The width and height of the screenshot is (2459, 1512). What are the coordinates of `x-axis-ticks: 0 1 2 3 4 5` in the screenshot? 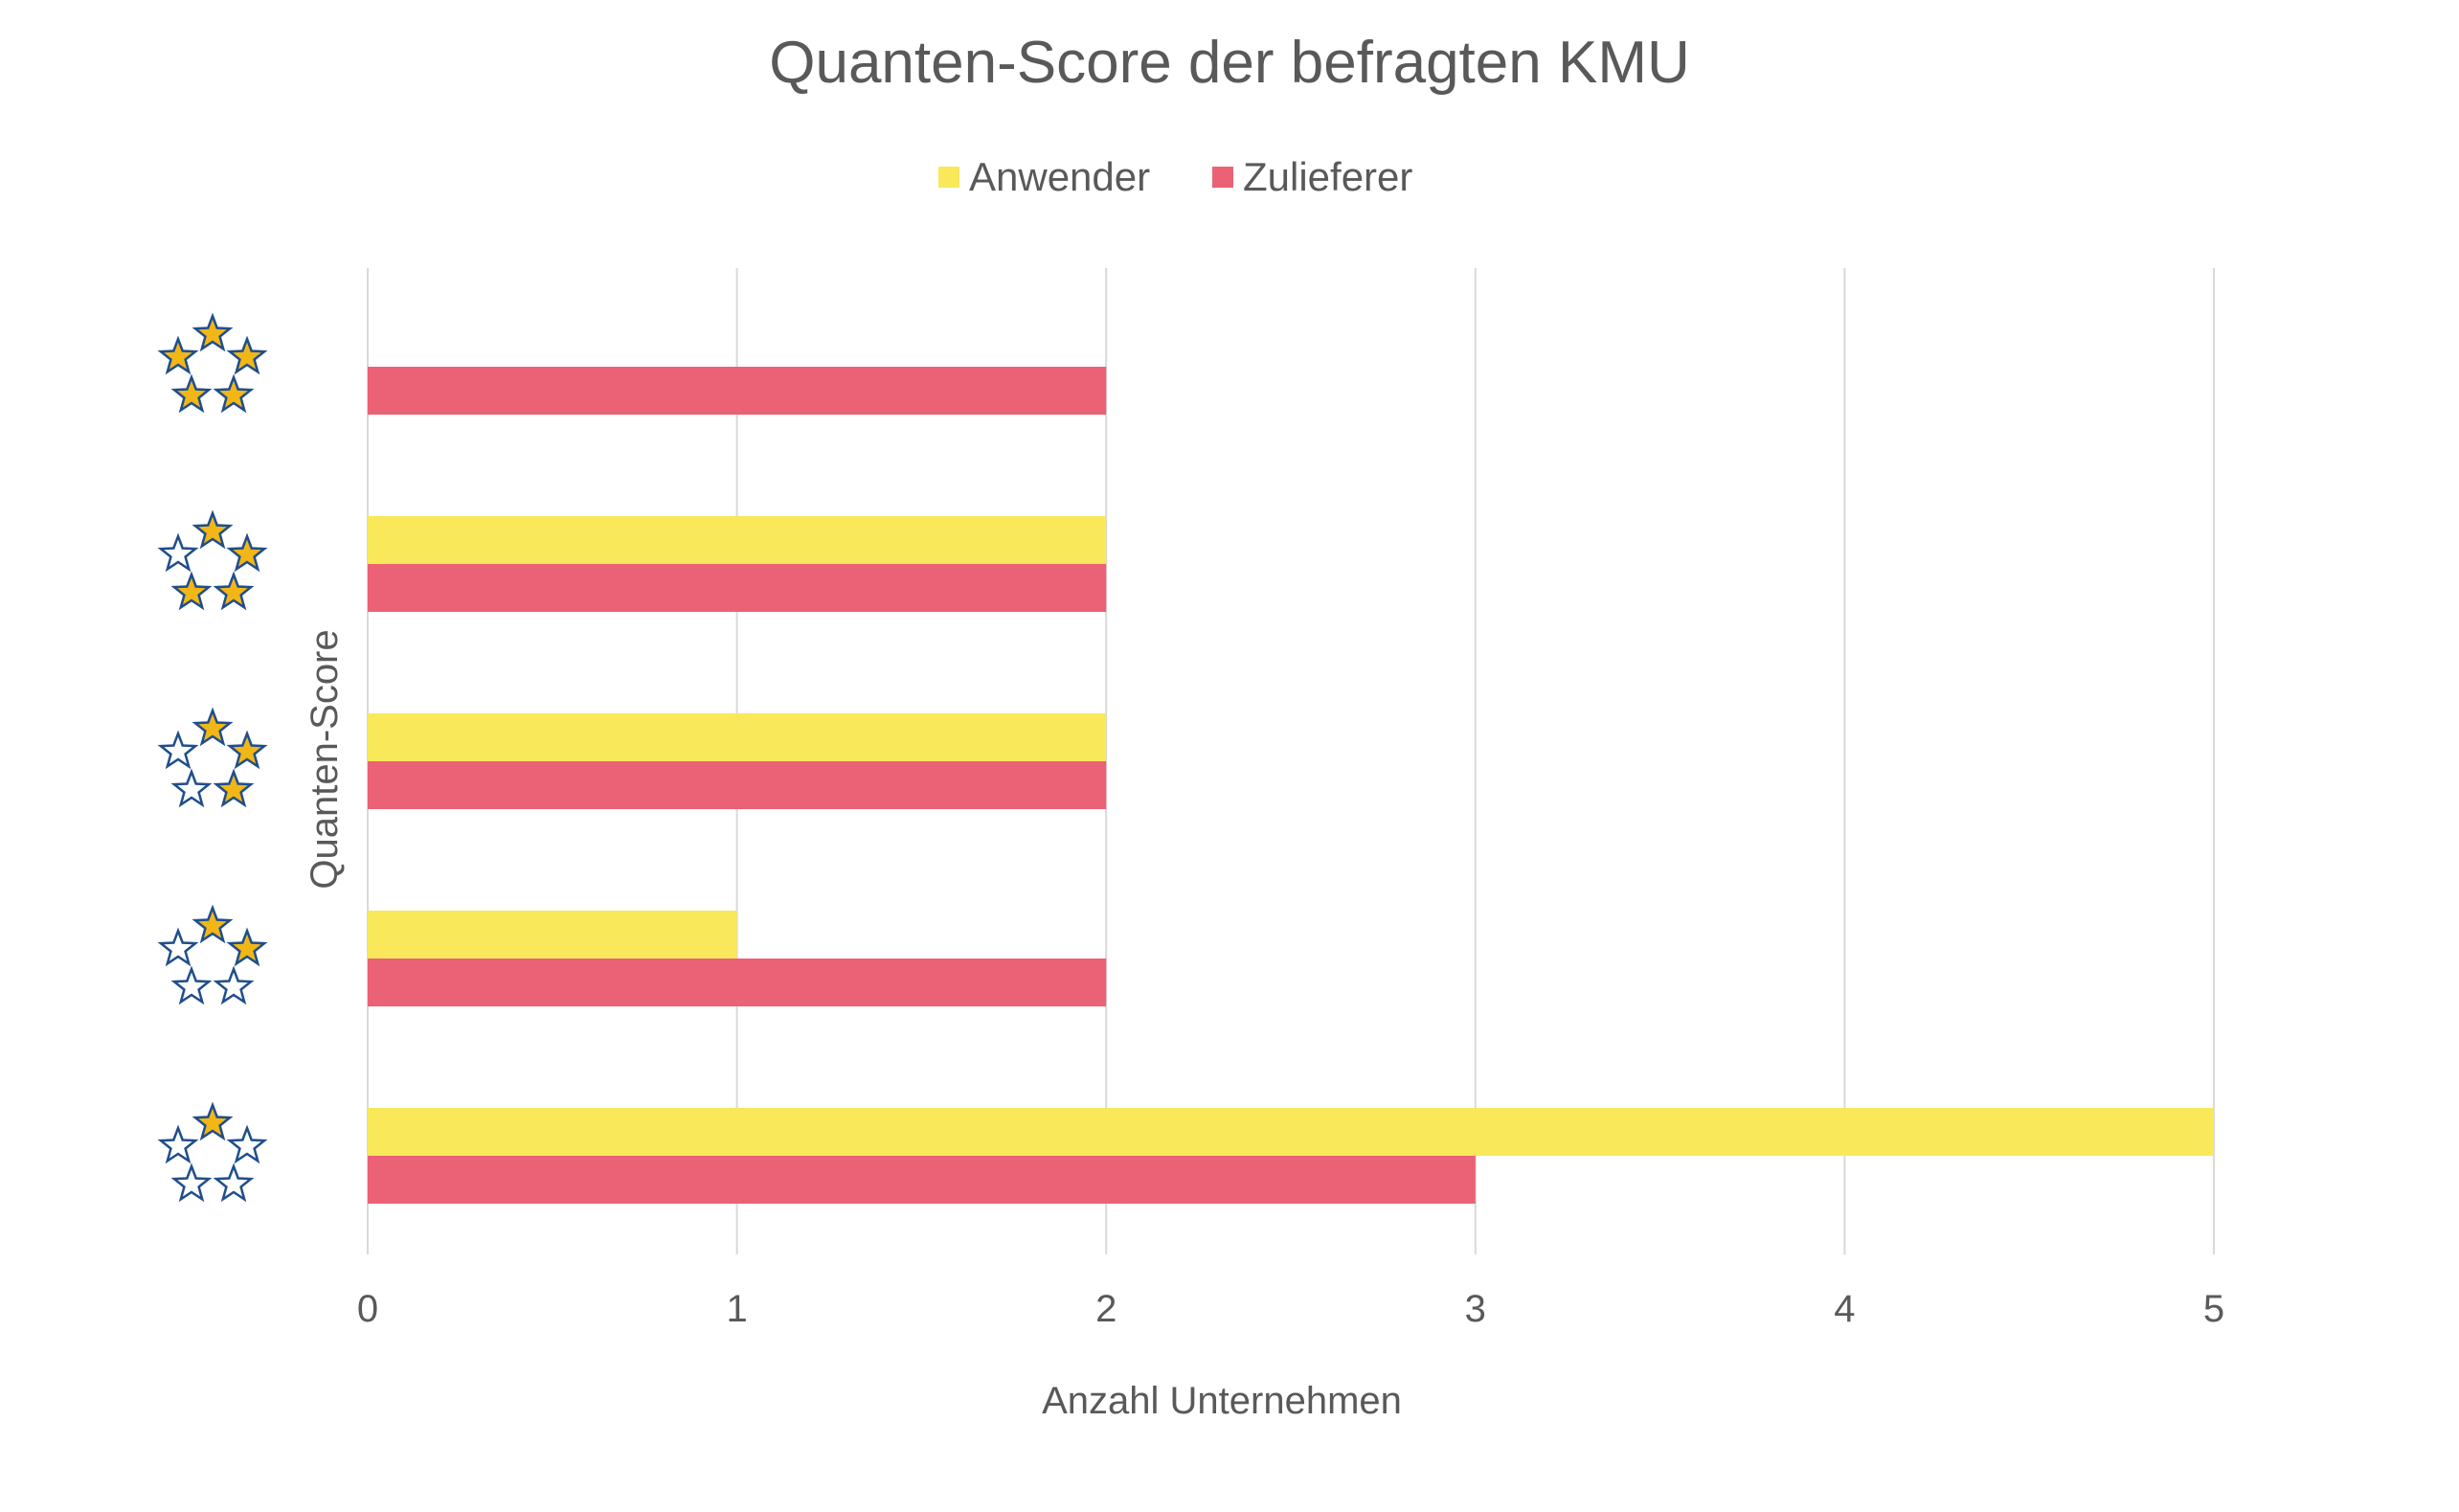 It's located at (1290, 1309).